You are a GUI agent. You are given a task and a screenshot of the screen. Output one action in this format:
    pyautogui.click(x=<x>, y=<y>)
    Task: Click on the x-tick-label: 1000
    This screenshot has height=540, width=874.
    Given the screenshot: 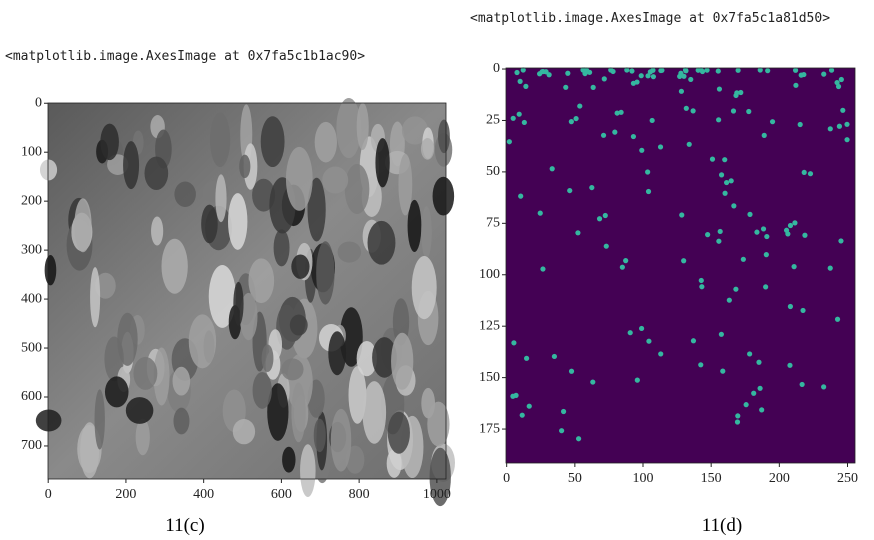 What is the action you would take?
    pyautogui.click(x=437, y=494)
    